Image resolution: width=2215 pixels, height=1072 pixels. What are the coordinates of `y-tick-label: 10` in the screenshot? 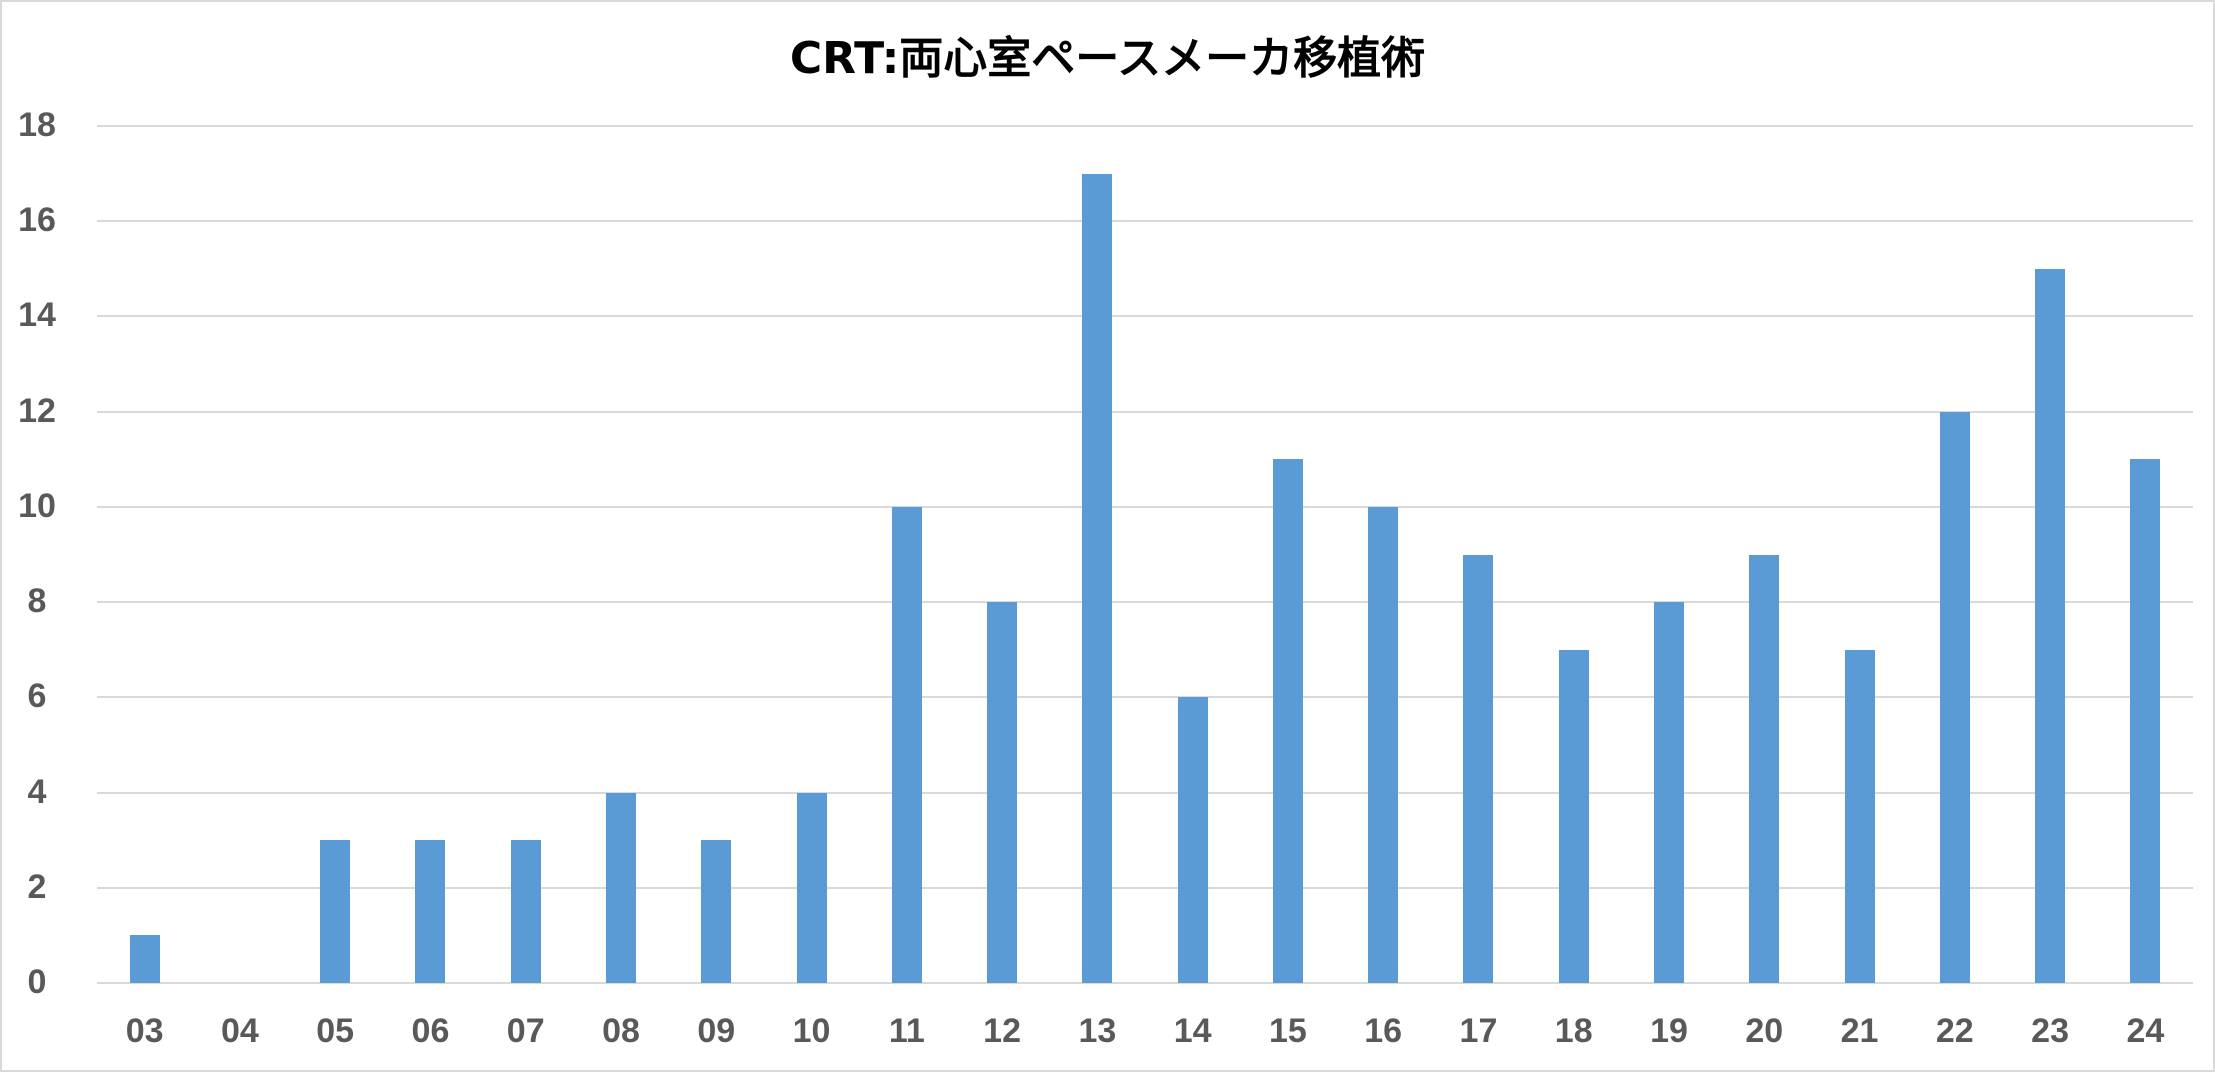 It's located at (37, 505).